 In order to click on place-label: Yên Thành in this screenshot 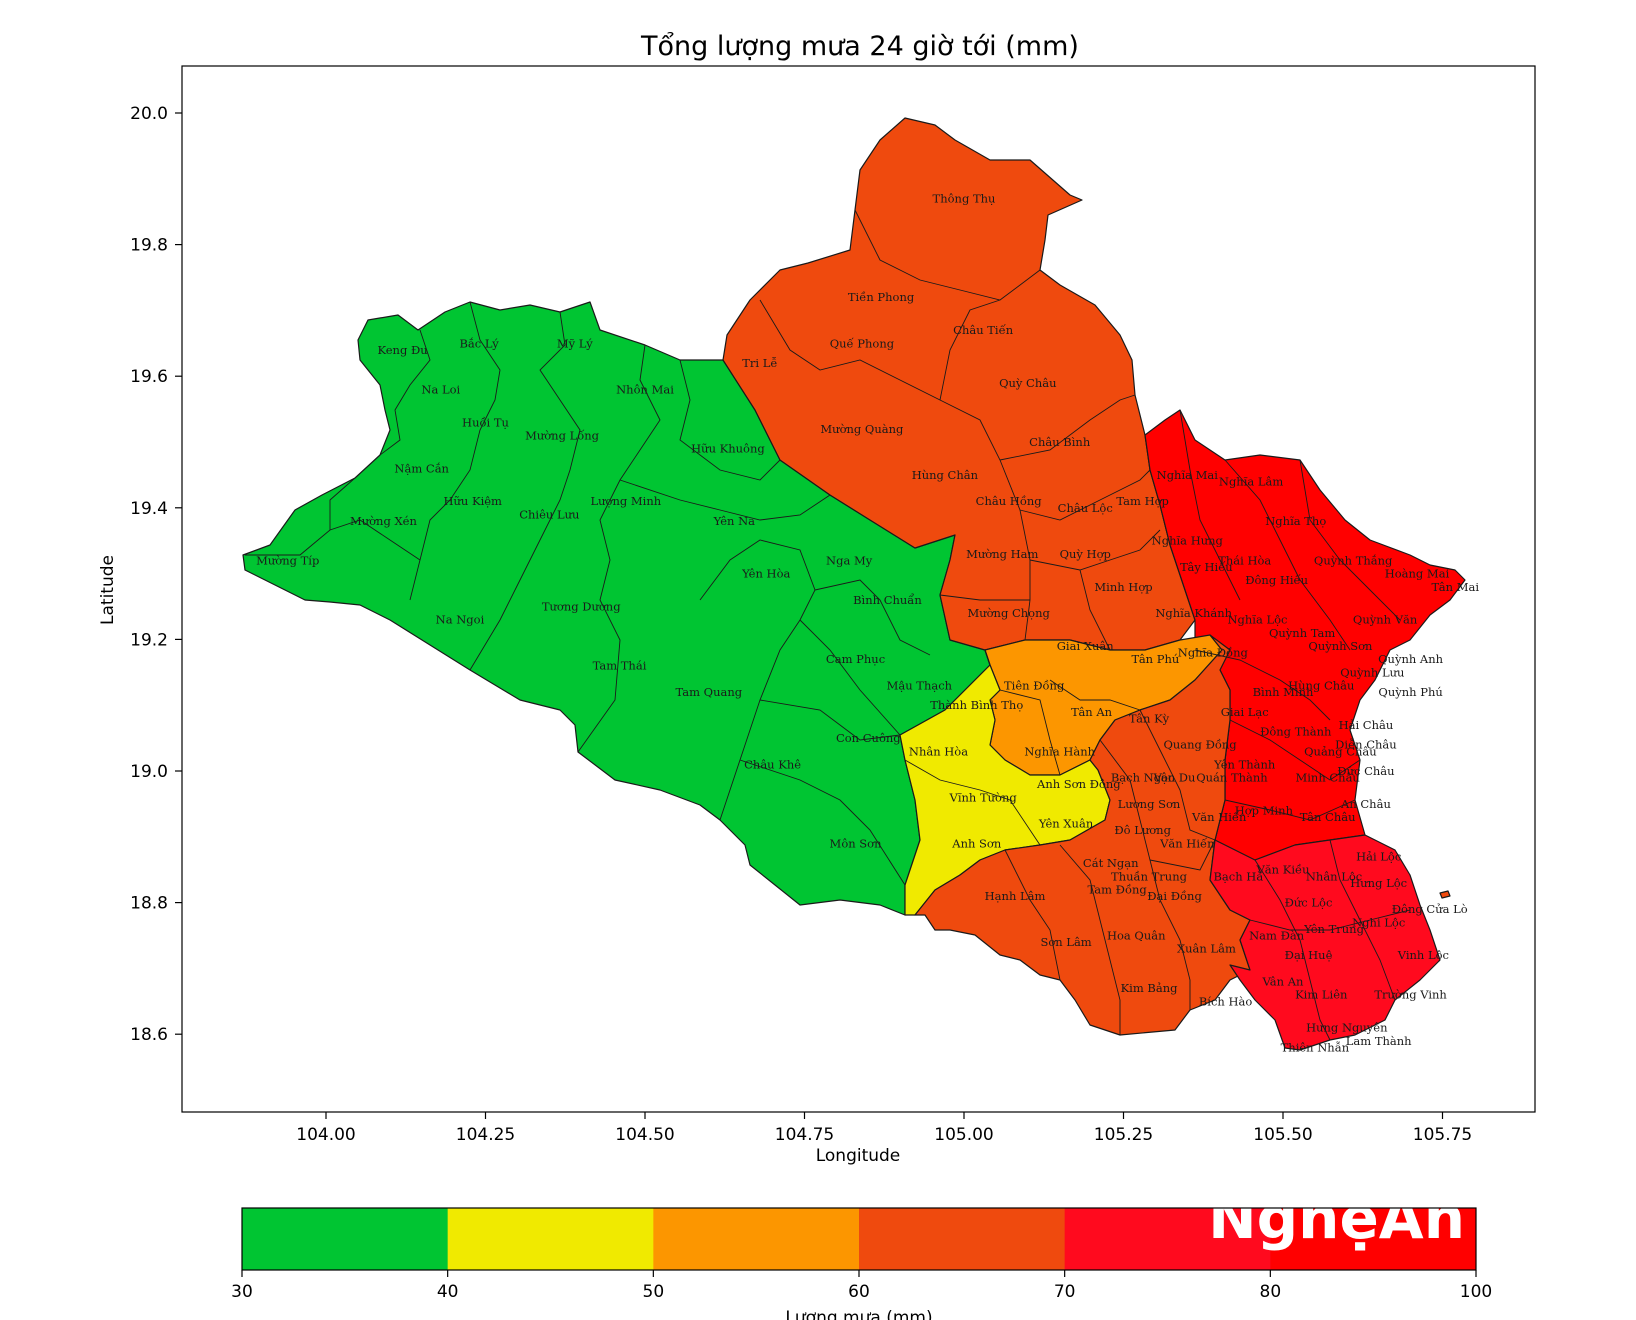, I will do `click(1244, 764)`.